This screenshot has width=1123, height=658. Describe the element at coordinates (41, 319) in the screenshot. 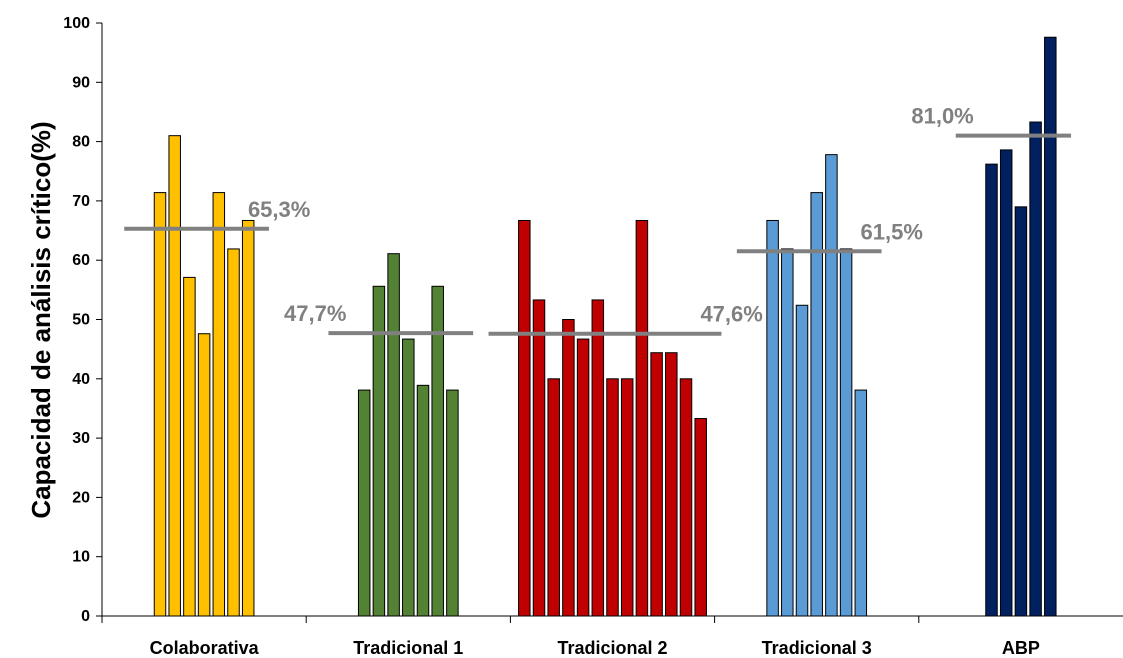

I see `y-axis-label: Capacidad de análisis crítico(%)` at that location.